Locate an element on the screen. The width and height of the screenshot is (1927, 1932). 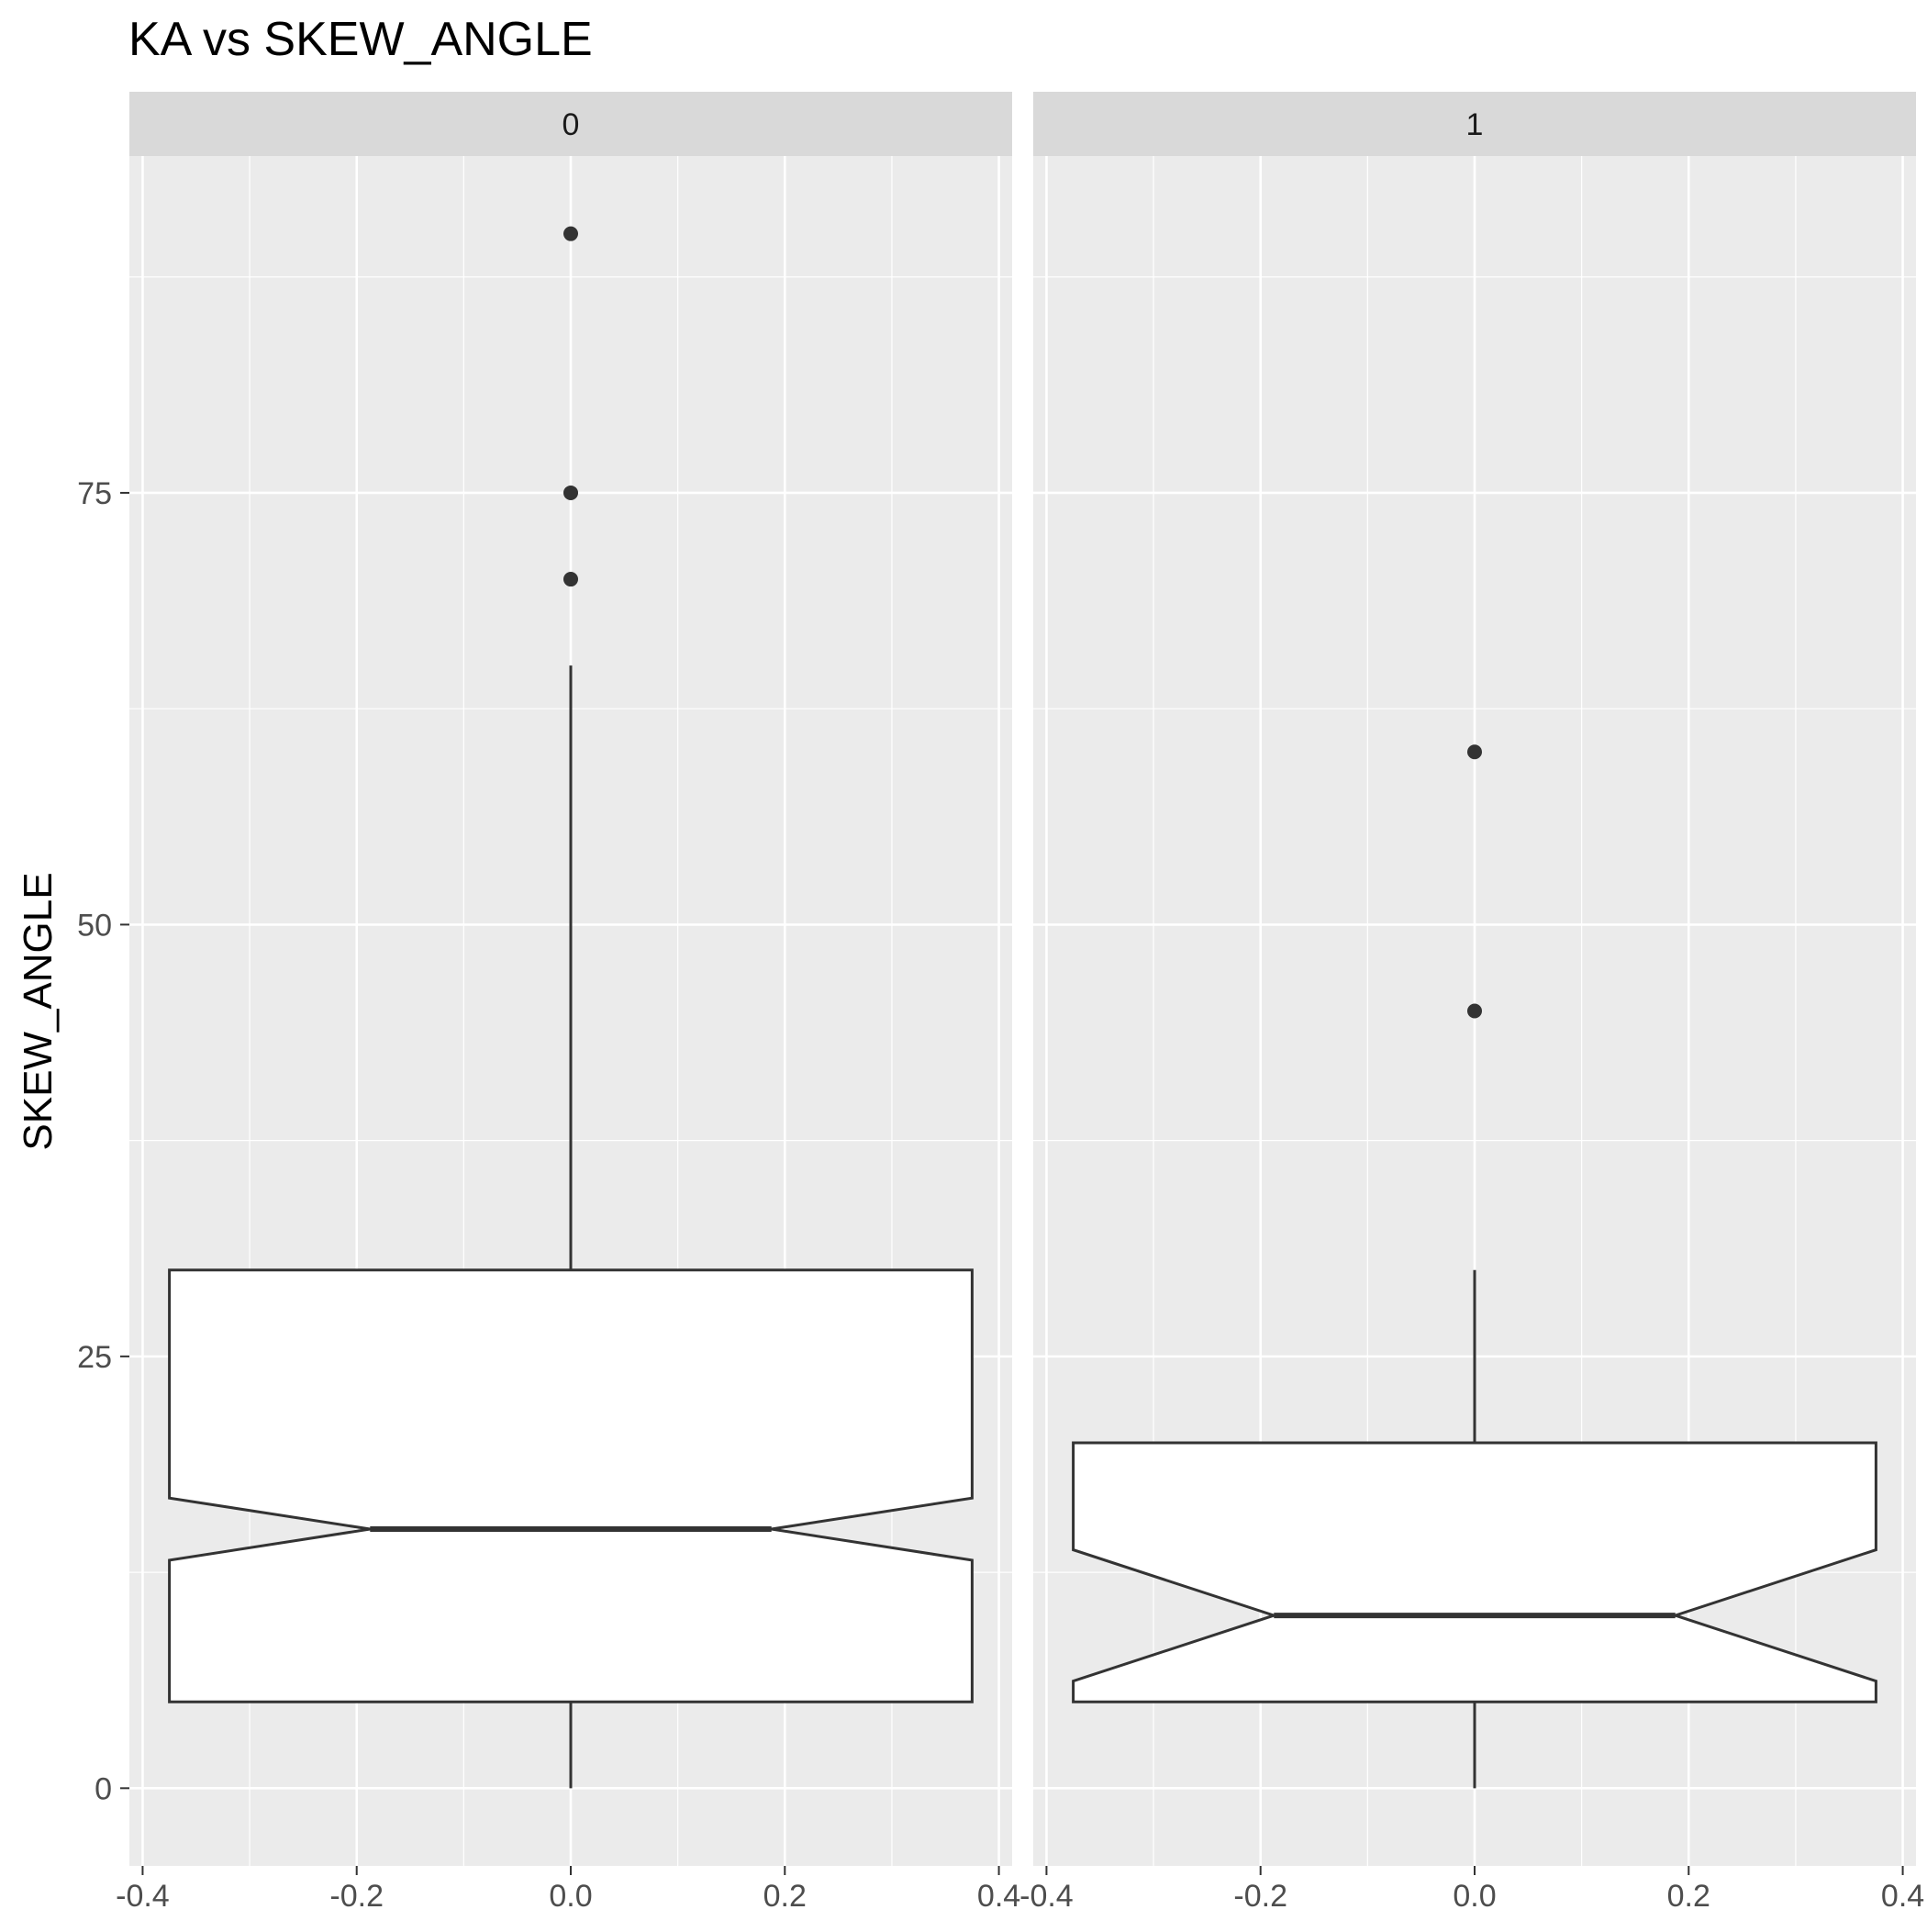
y-tick-label: 0 is located at coordinates (103, 1788).